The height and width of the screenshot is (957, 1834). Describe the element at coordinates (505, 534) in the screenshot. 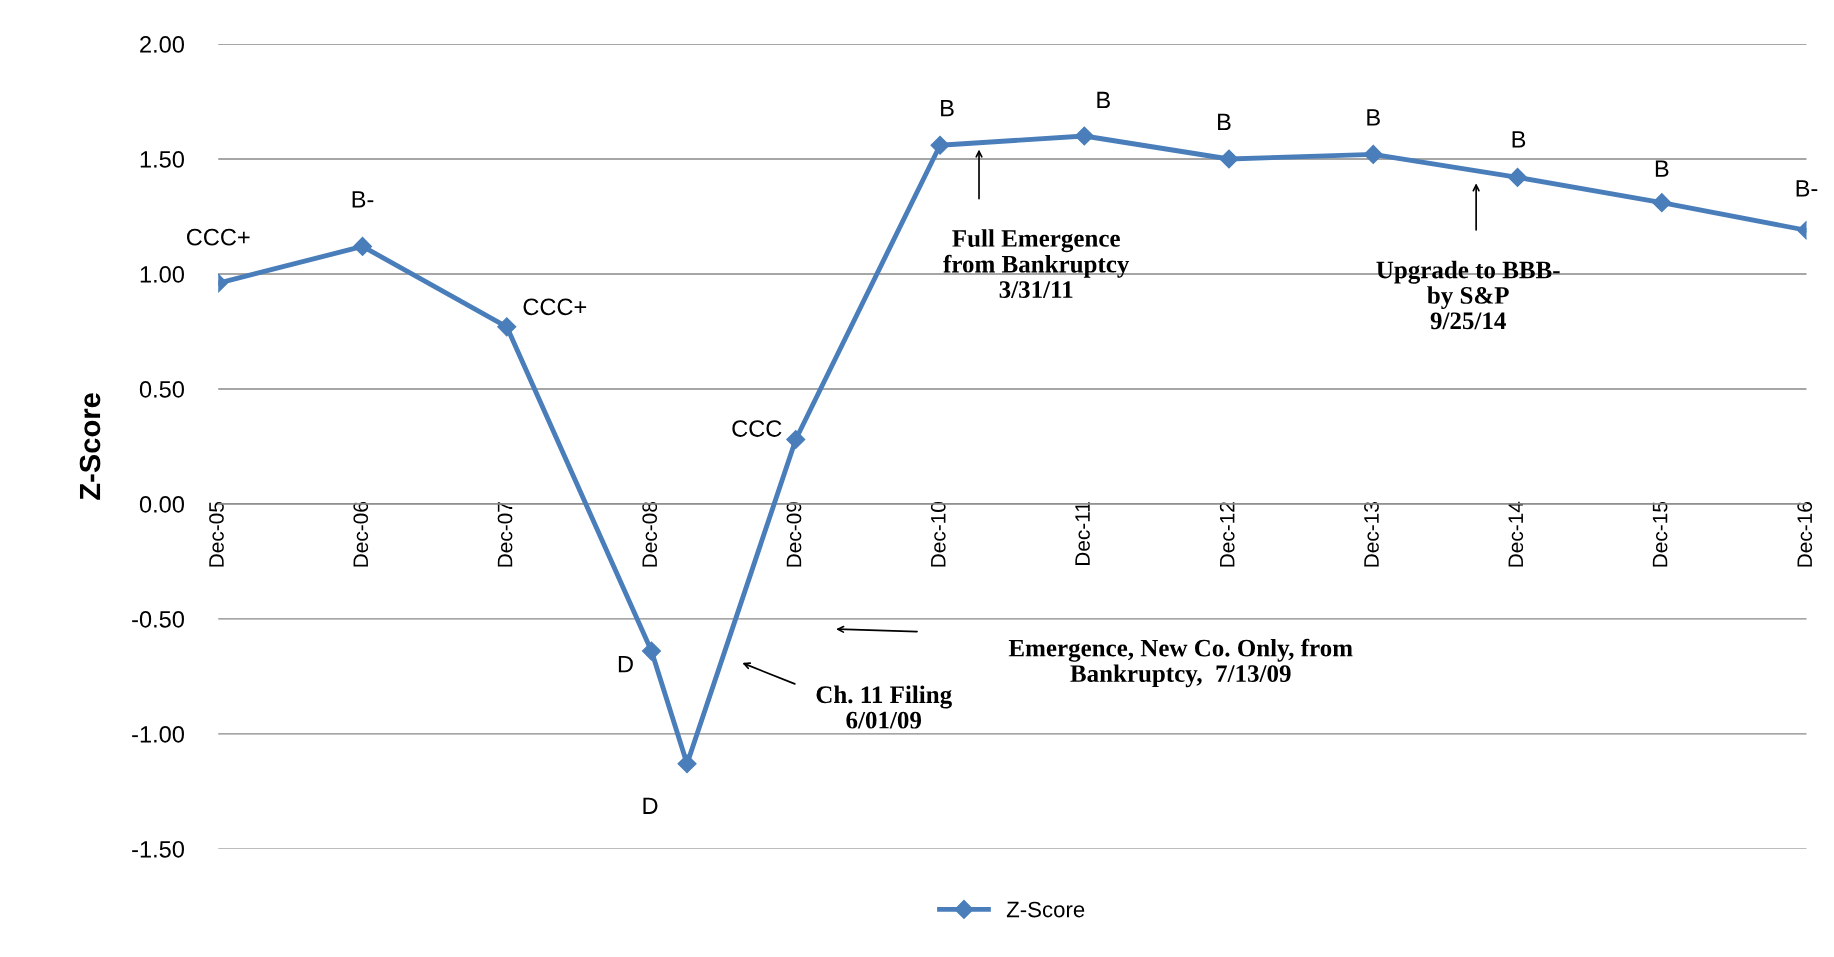

I see `x-tick-label: Dec-07` at that location.